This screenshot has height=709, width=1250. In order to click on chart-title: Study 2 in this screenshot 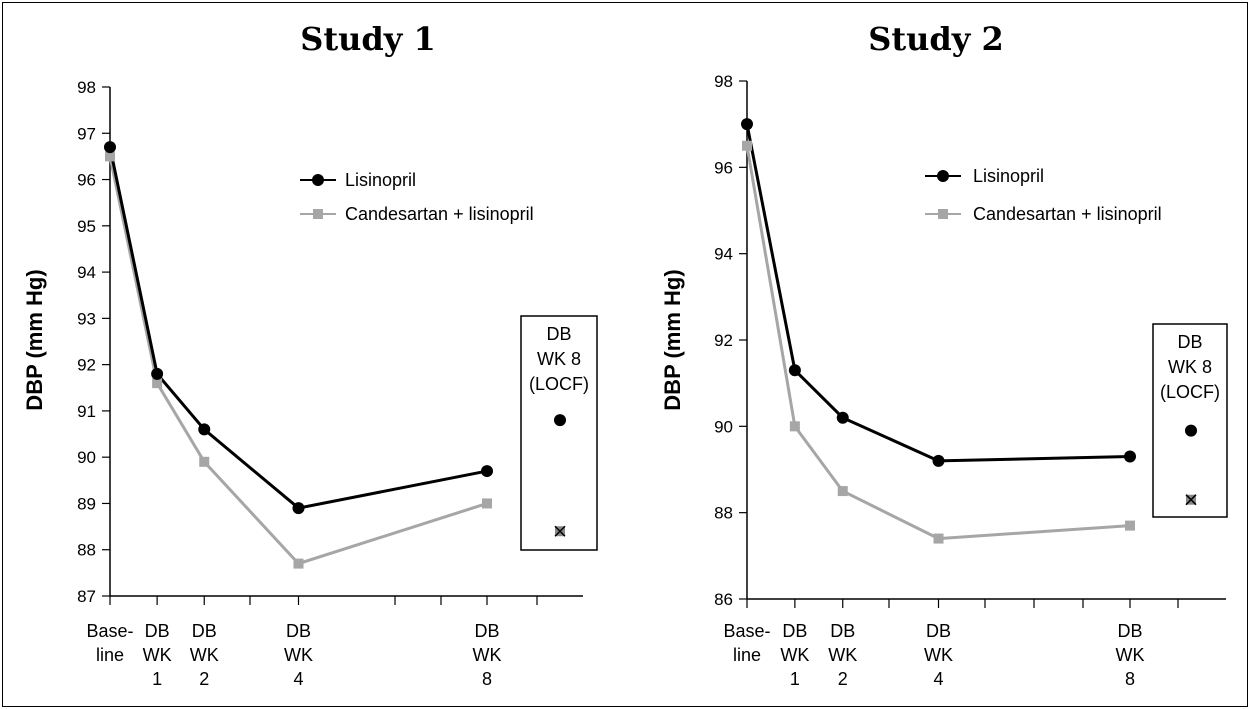, I will do `click(936, 39)`.